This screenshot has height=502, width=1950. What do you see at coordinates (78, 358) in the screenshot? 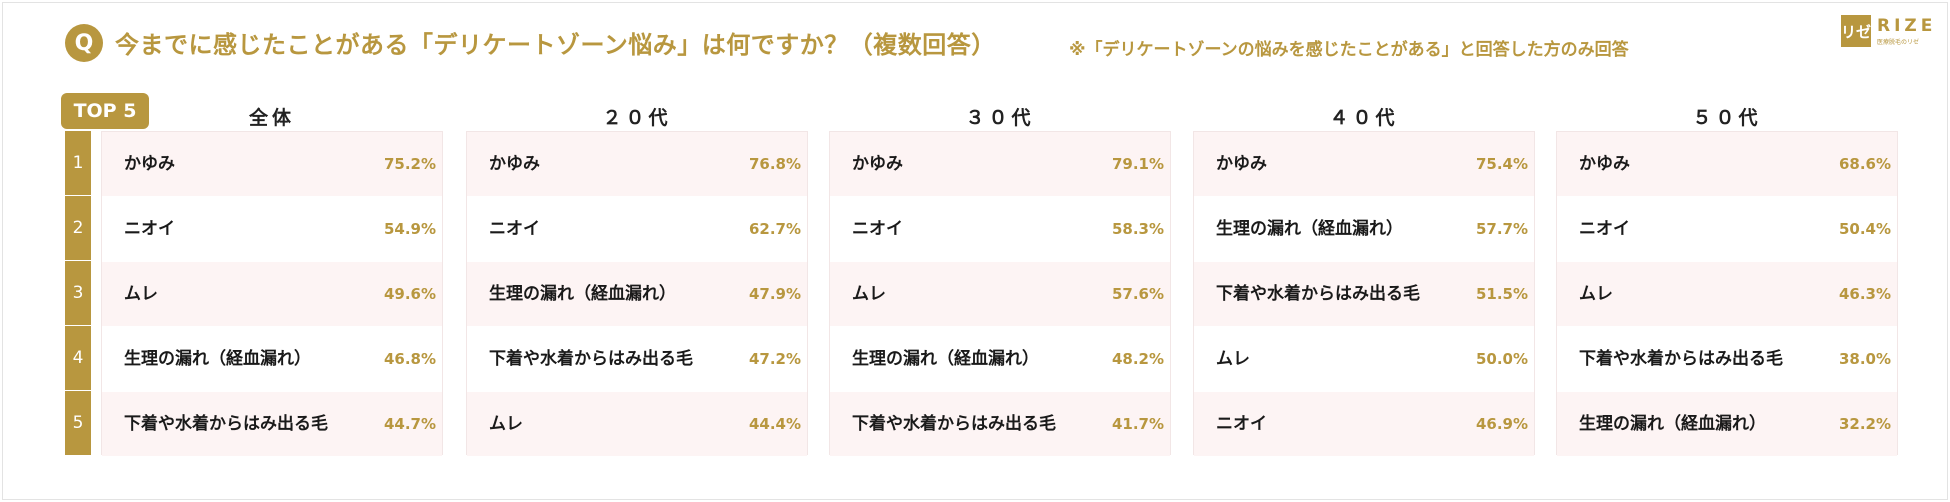
I see `rank-number: 4` at bounding box center [78, 358].